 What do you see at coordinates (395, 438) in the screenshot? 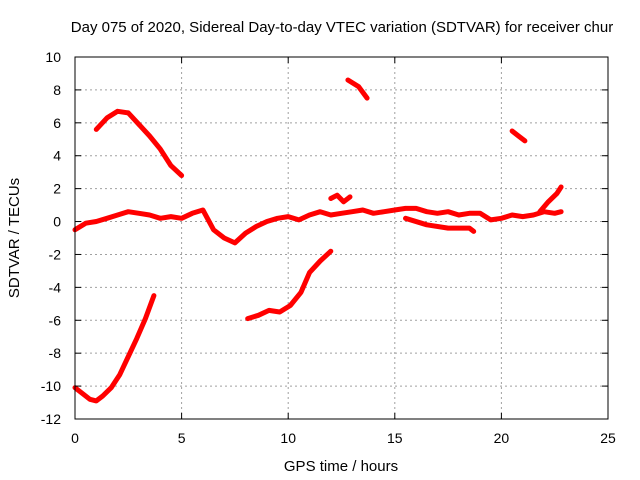
I see `x-tick-label: 15` at bounding box center [395, 438].